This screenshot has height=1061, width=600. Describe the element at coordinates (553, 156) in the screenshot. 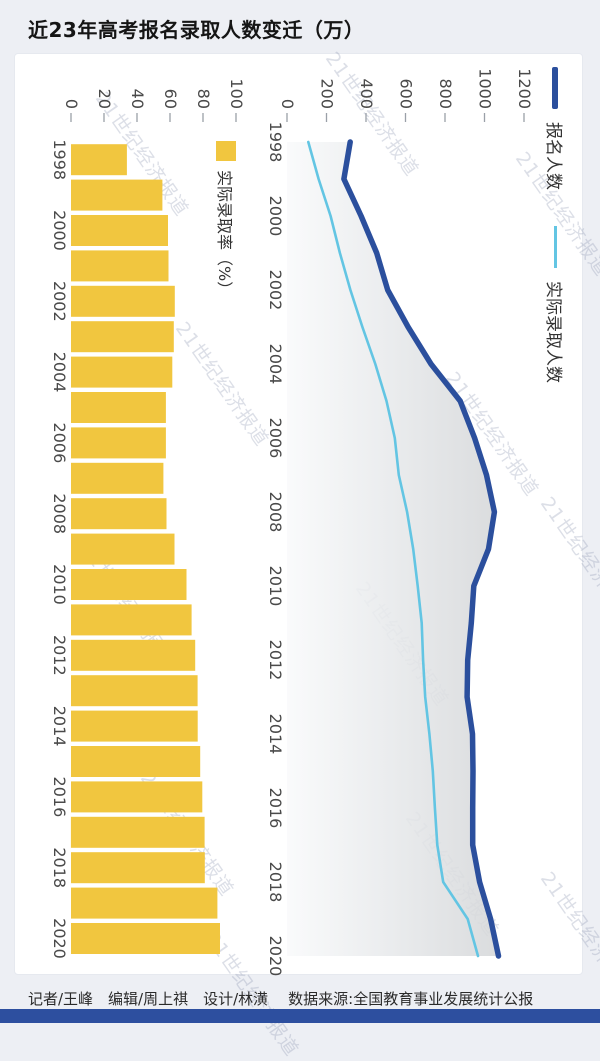

I see `legend-label-applicants: 报名人数` at that location.